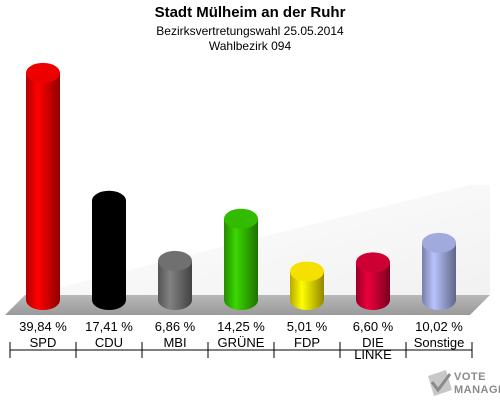  I want to click on category-label: Sonstige, so click(439, 342).